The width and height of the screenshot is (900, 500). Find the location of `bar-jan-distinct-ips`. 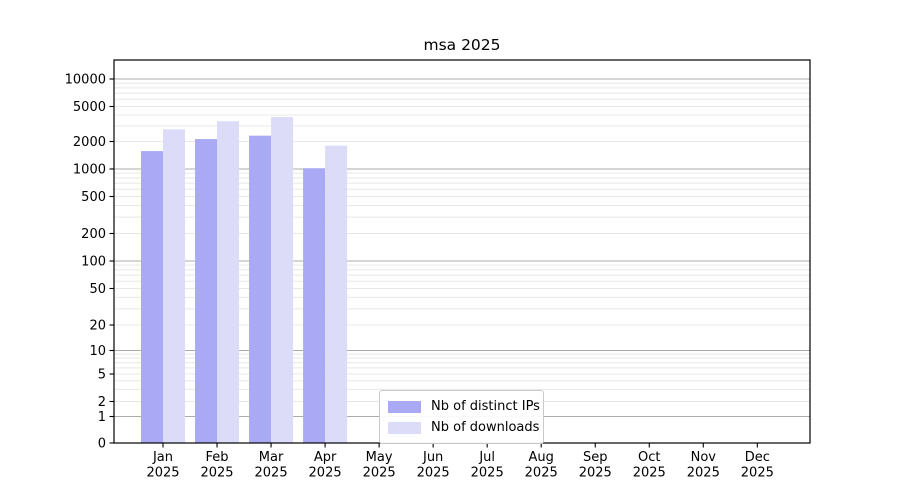

bar-jan-distinct-ips is located at coordinates (152, 297).